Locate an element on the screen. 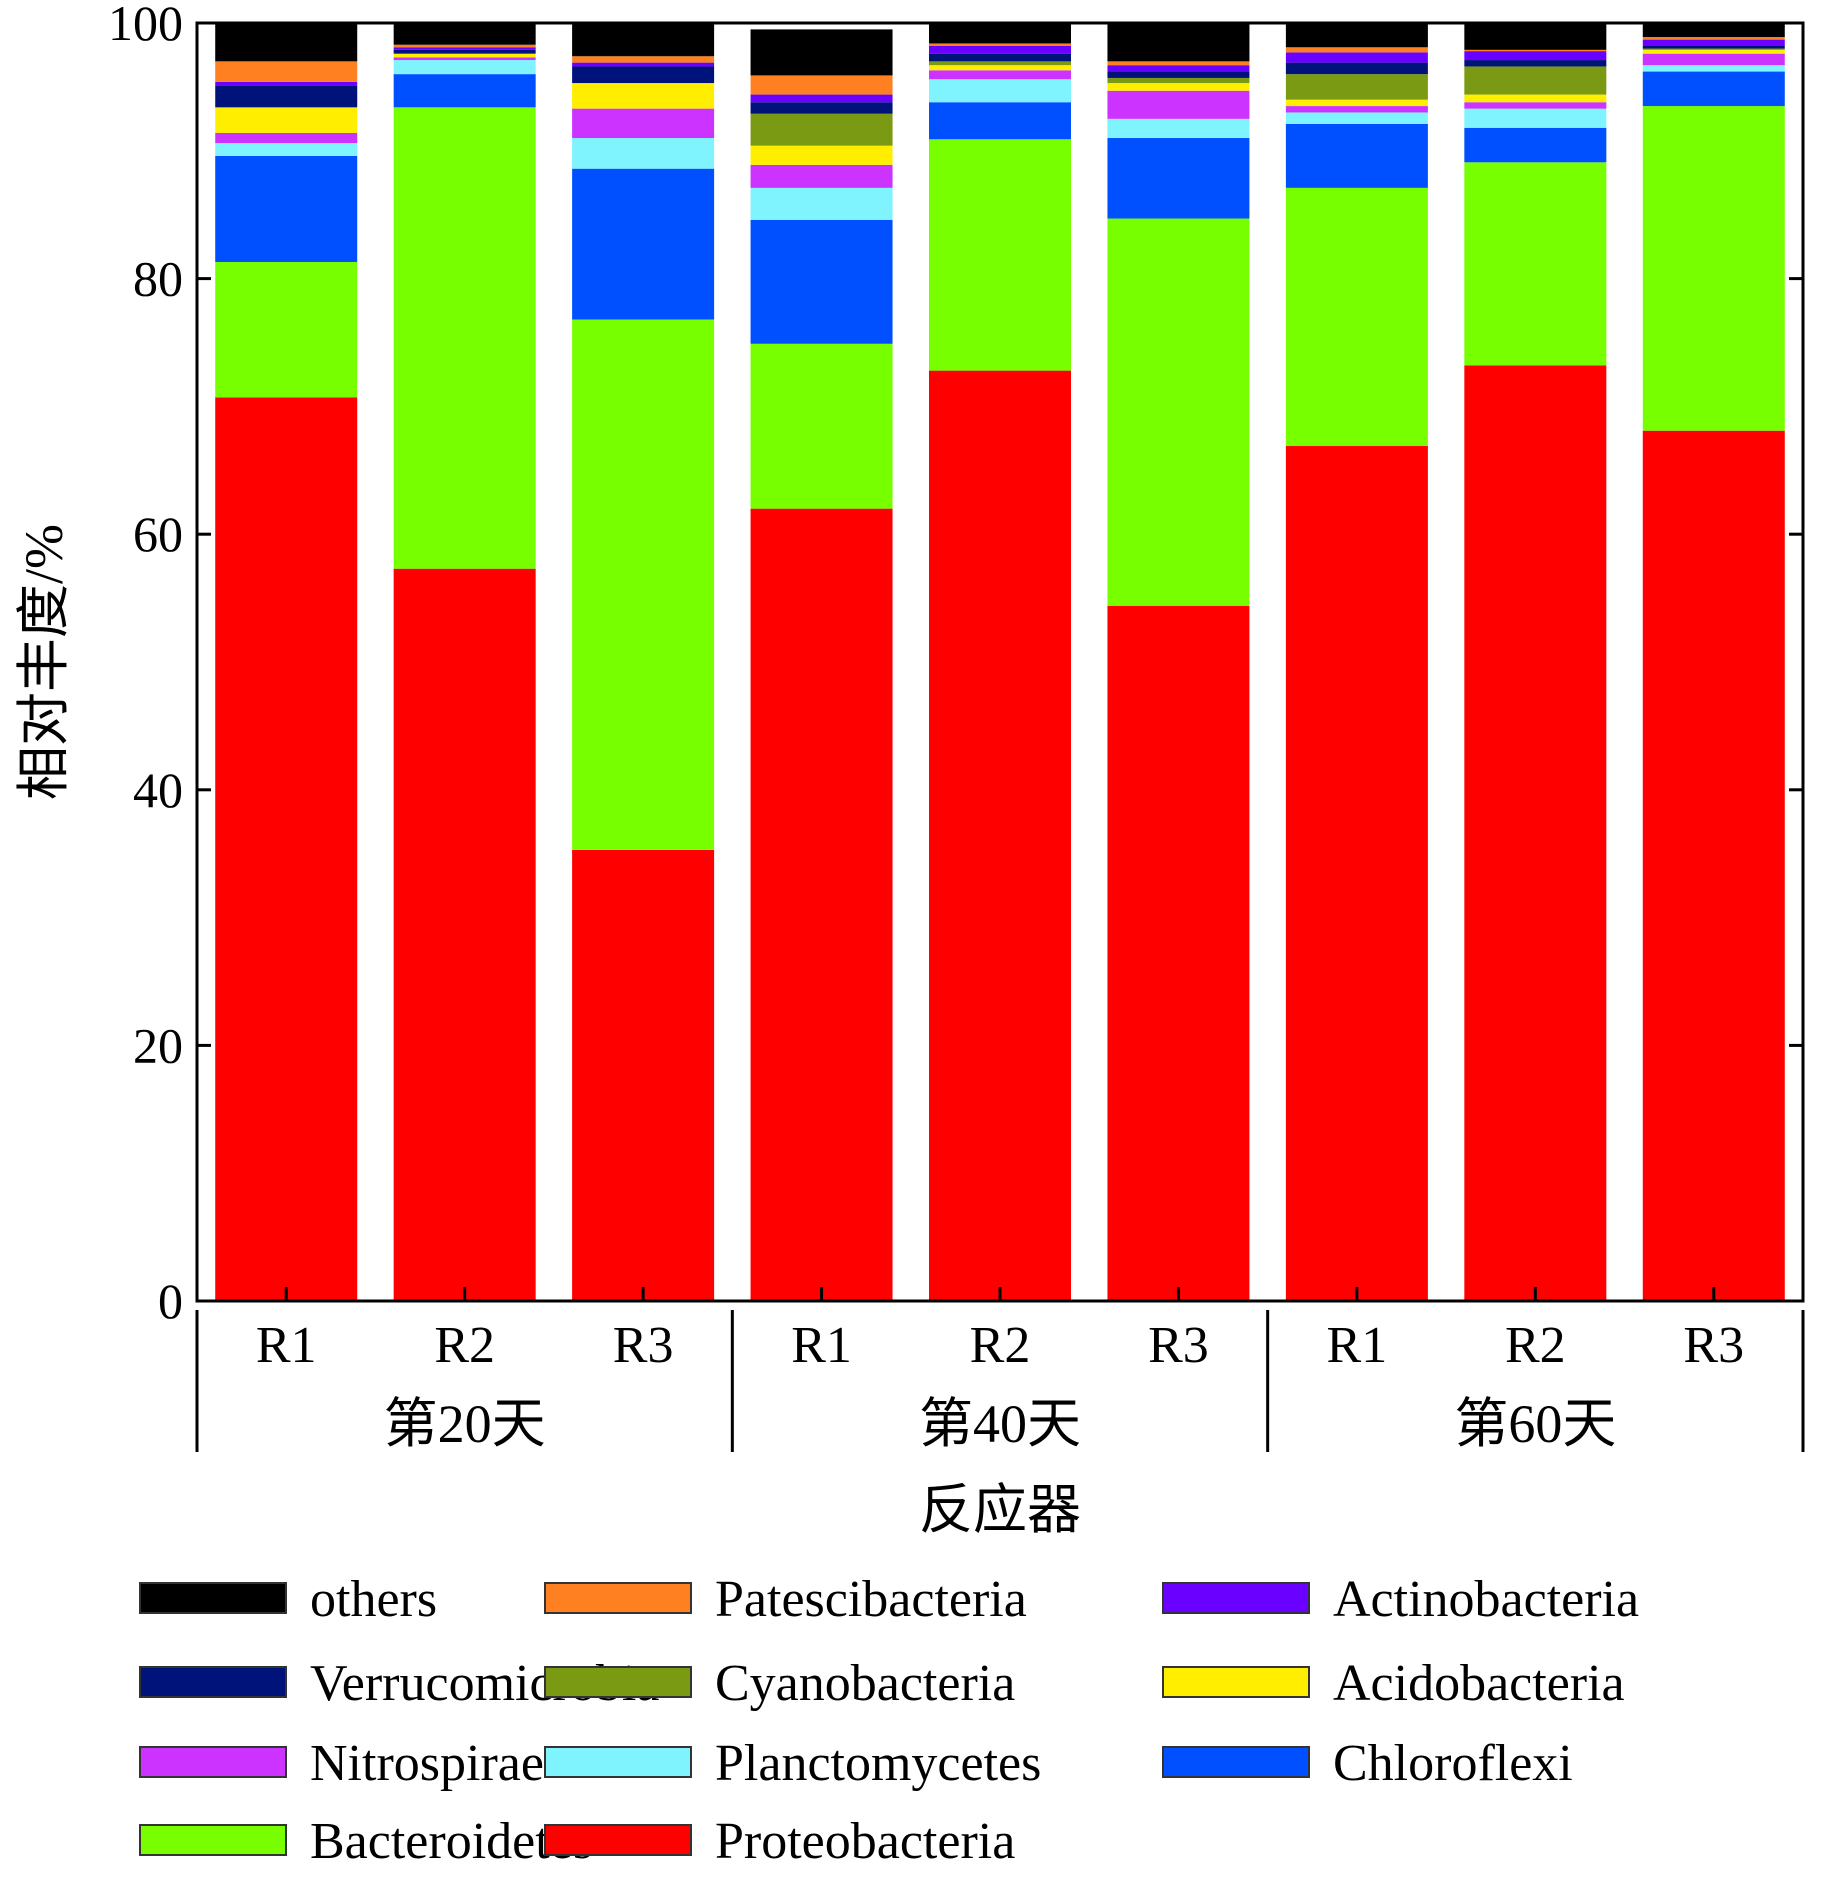 This screenshot has width=1830, height=1878. y-tick-label: 80 is located at coordinates (158, 279).